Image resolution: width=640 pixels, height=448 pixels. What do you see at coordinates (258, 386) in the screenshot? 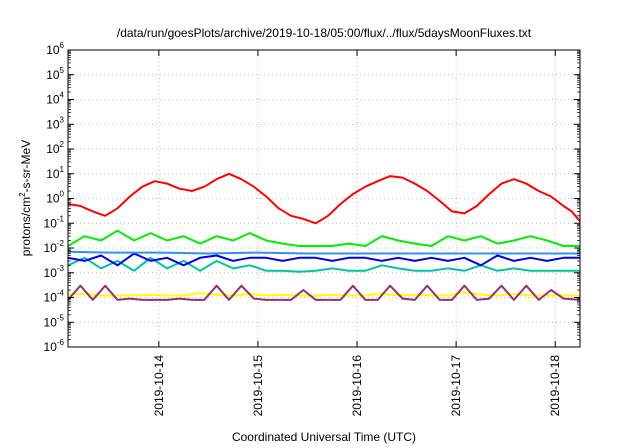
I see `x-tick-label: 2019-10-15` at bounding box center [258, 386].